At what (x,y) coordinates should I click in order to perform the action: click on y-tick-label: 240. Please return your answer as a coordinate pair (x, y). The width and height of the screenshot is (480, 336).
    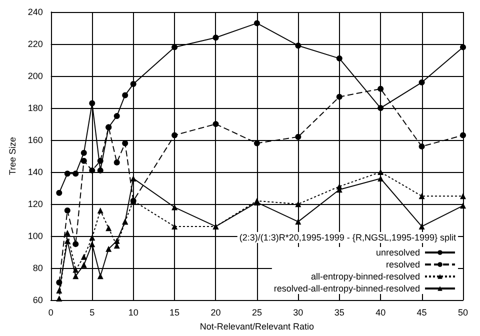
    Looking at the image, I should click on (35, 12).